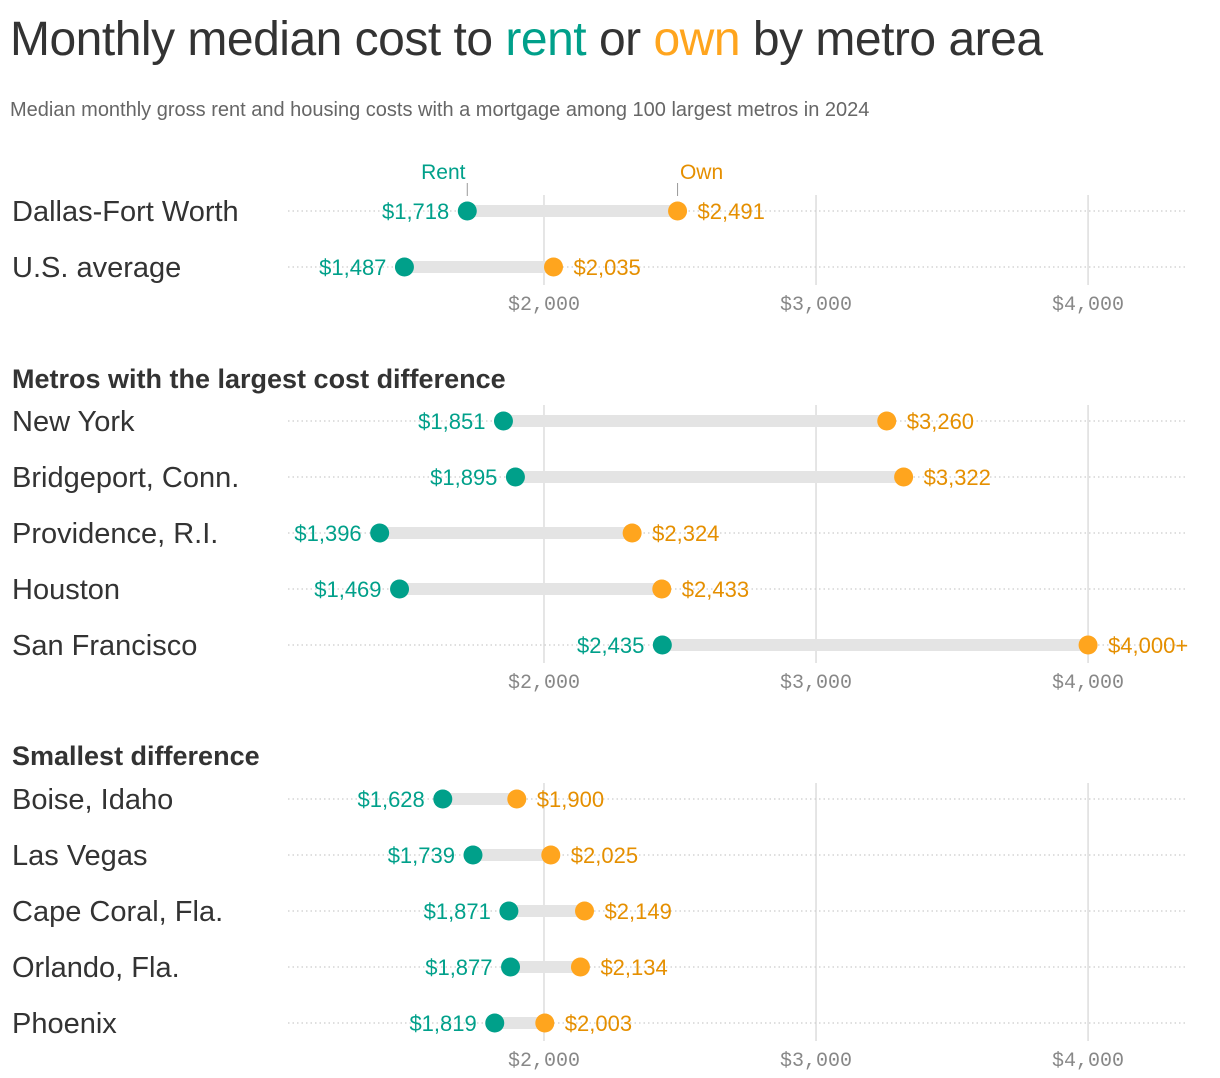 The height and width of the screenshot is (1078, 1220). What do you see at coordinates (79, 856) in the screenshot?
I see `row-label: Las Vegas` at bounding box center [79, 856].